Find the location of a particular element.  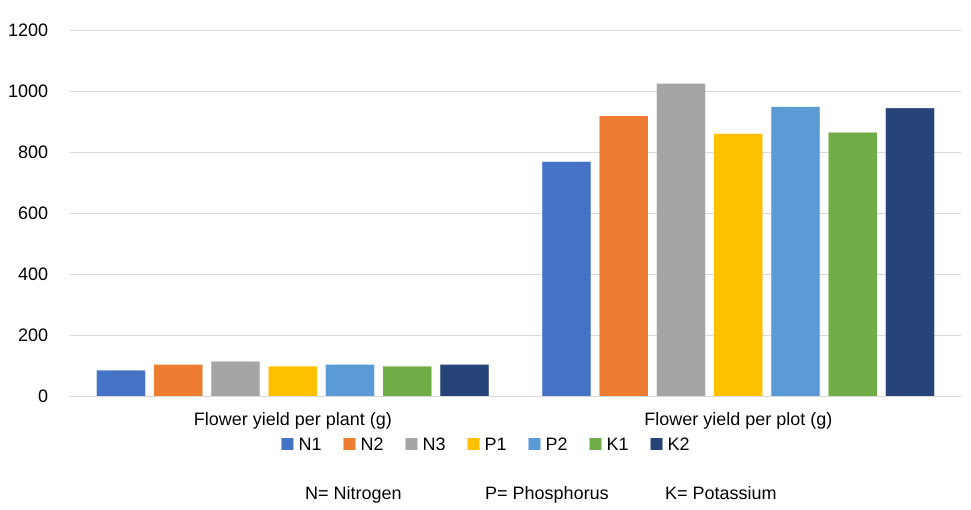

legend-label: K1 is located at coordinates (617, 444).